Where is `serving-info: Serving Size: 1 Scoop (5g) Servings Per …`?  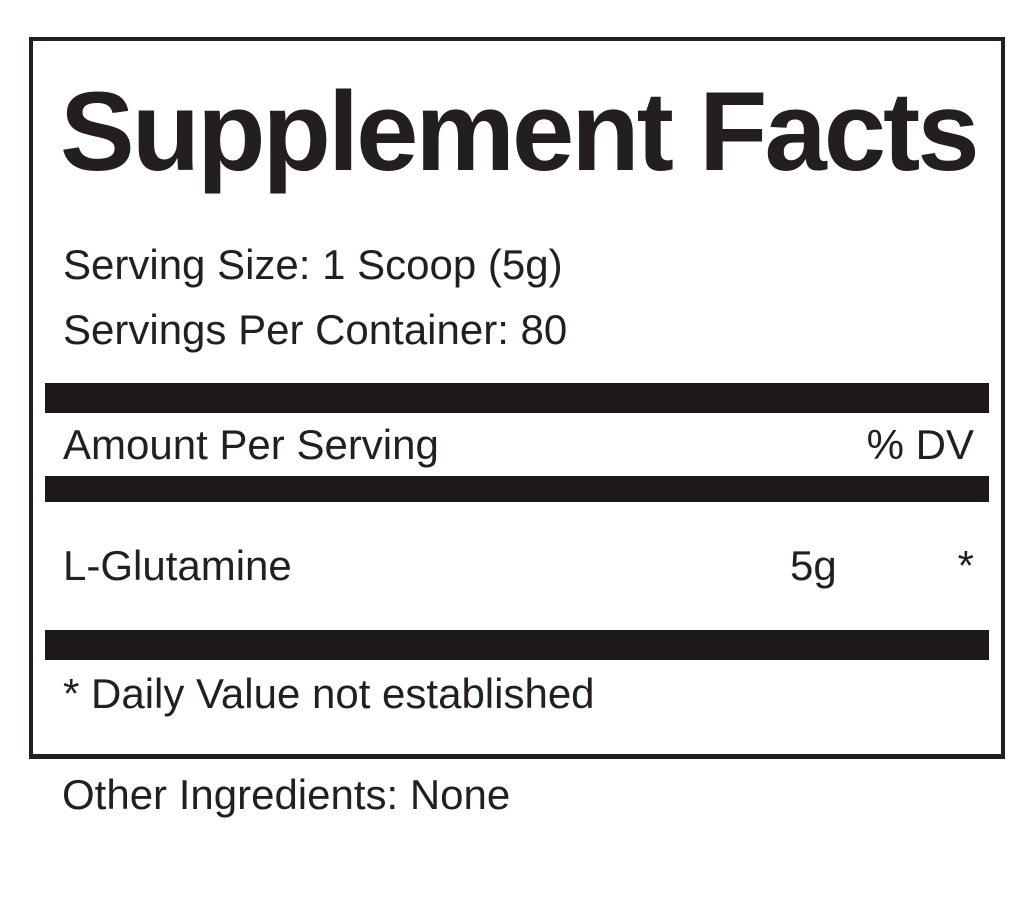
serving-info: Serving Size: 1 Scoop (5g) Servings Per … is located at coordinates (526, 297).